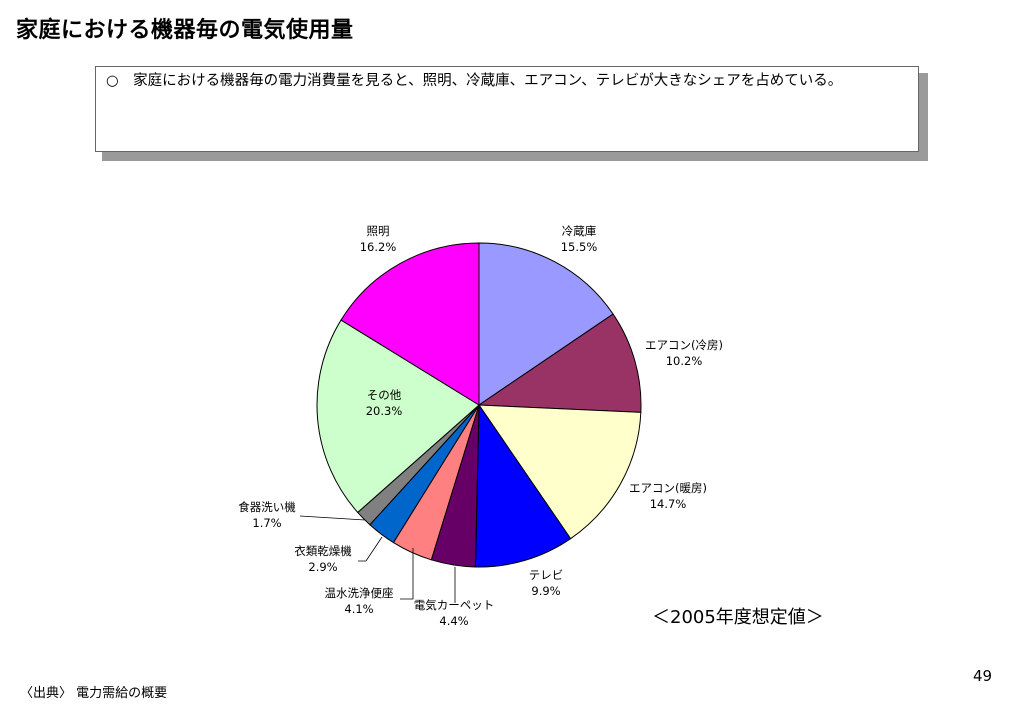  Describe the element at coordinates (983, 676) in the screenshot. I see `page-number: 49` at that location.